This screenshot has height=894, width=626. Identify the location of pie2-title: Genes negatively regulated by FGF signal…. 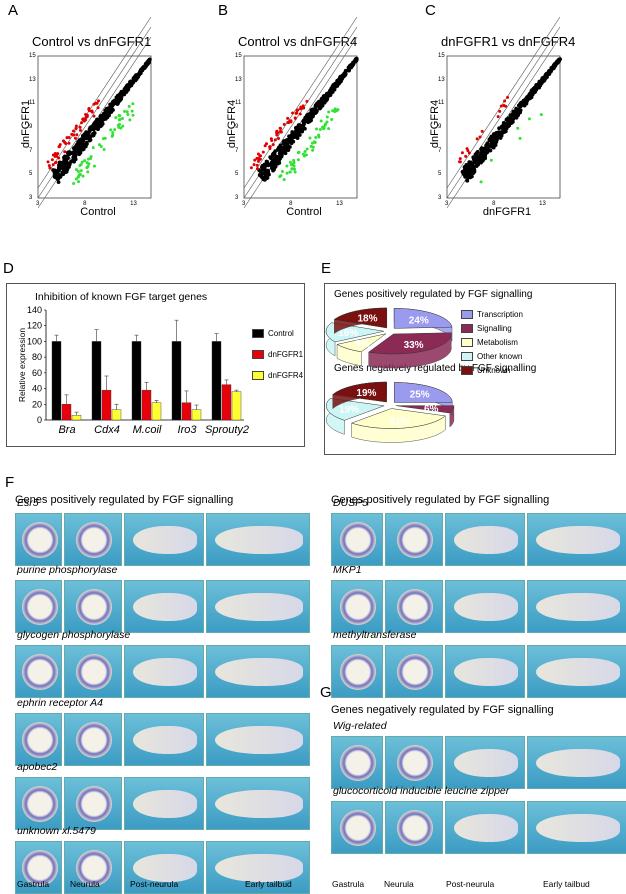
(435, 368).